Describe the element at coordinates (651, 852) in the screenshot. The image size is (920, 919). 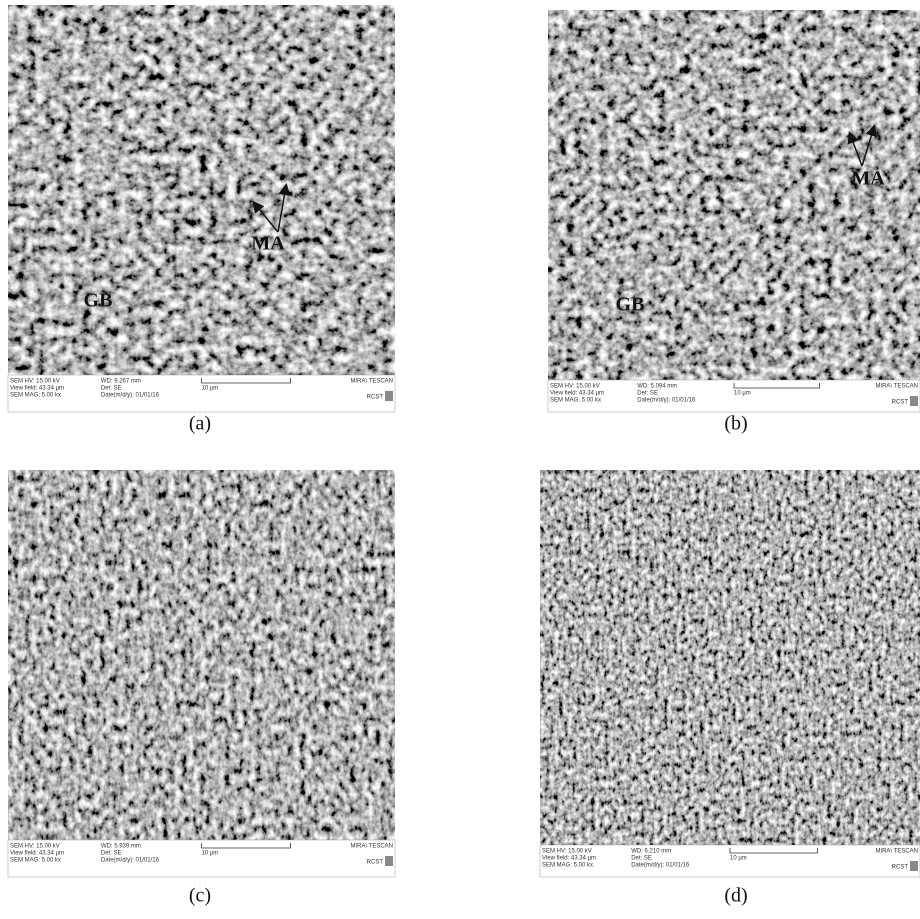
I see `info-text: WD: 6.210 mm` at that location.